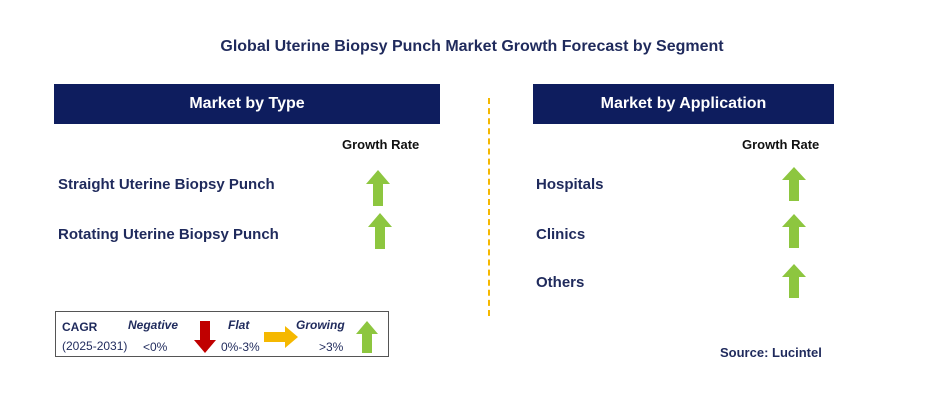 This screenshot has width=944, height=400. I want to click on right-arrow-icon, so click(281, 339).